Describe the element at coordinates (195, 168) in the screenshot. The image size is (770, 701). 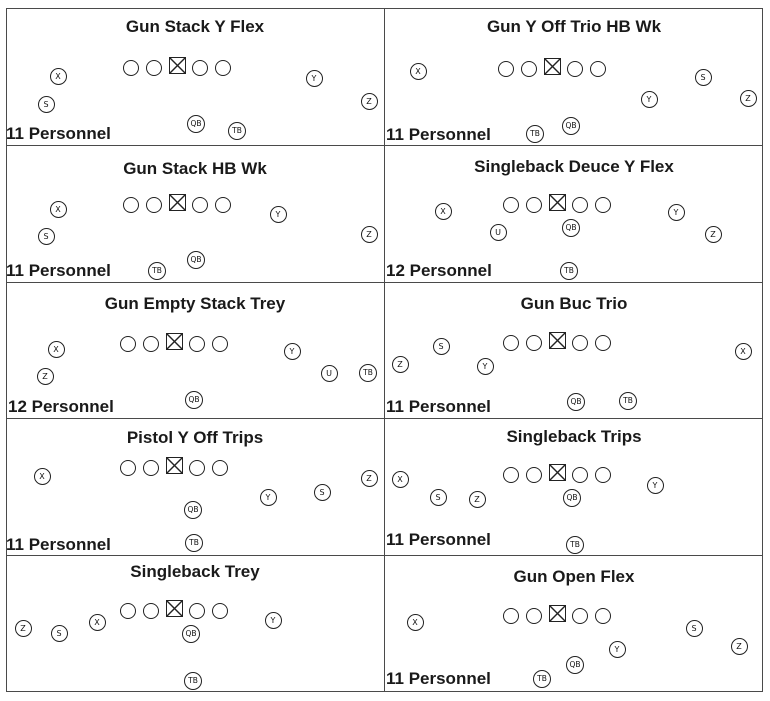
I see `formation-title: Gun Stack HB Wk` at that location.